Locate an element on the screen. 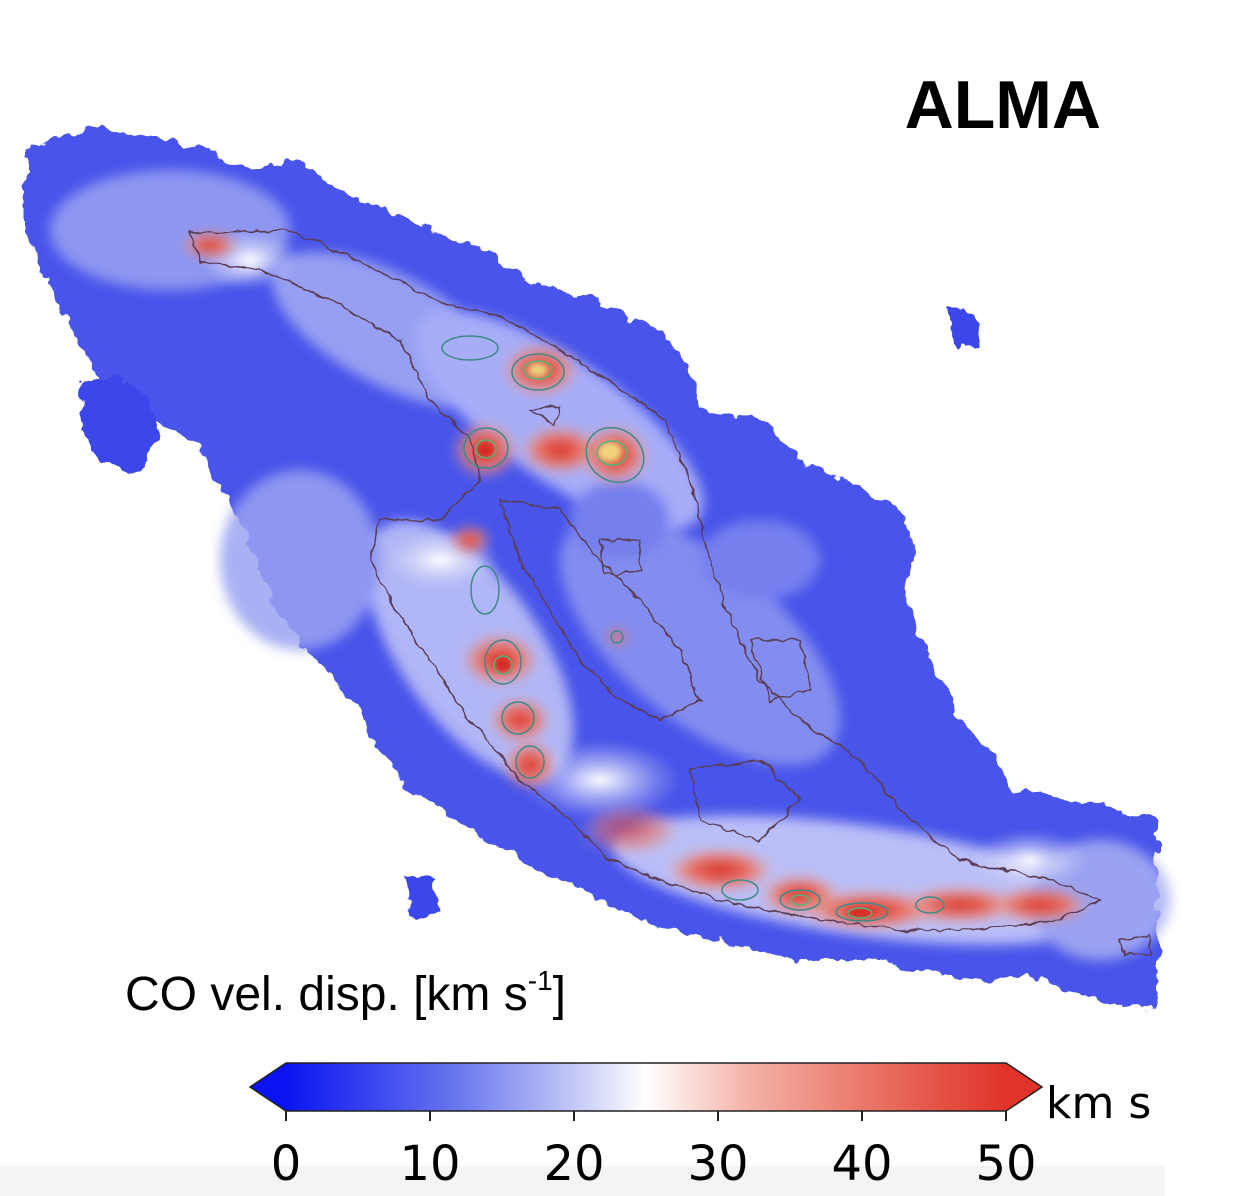 The image size is (1242, 1196). colorbar-extend-high is located at coordinates (1024, 1087).